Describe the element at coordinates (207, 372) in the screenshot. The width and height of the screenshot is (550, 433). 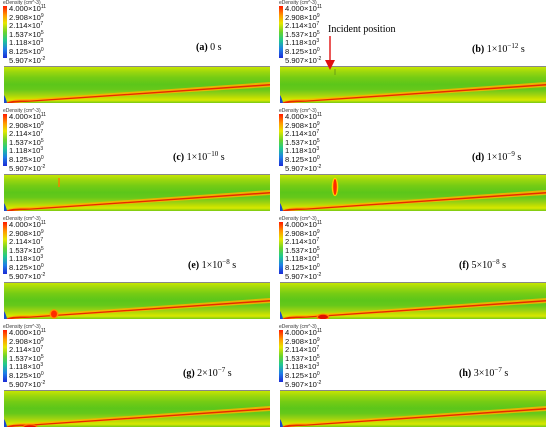
I see `panel-caption: (g) 2×10−7 s` at that location.